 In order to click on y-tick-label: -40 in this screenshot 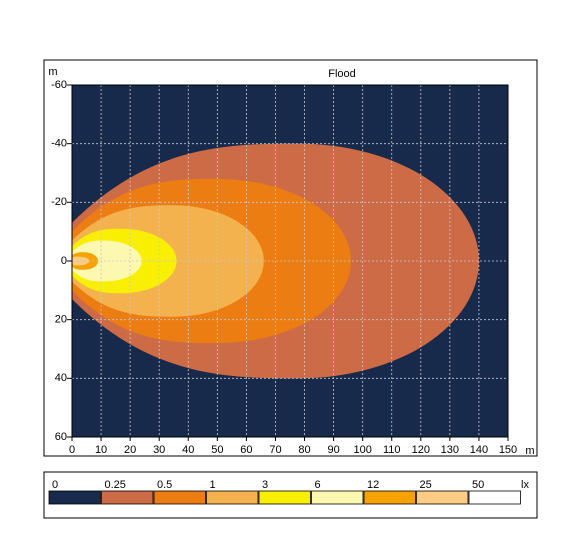, I will do `click(59, 144)`.